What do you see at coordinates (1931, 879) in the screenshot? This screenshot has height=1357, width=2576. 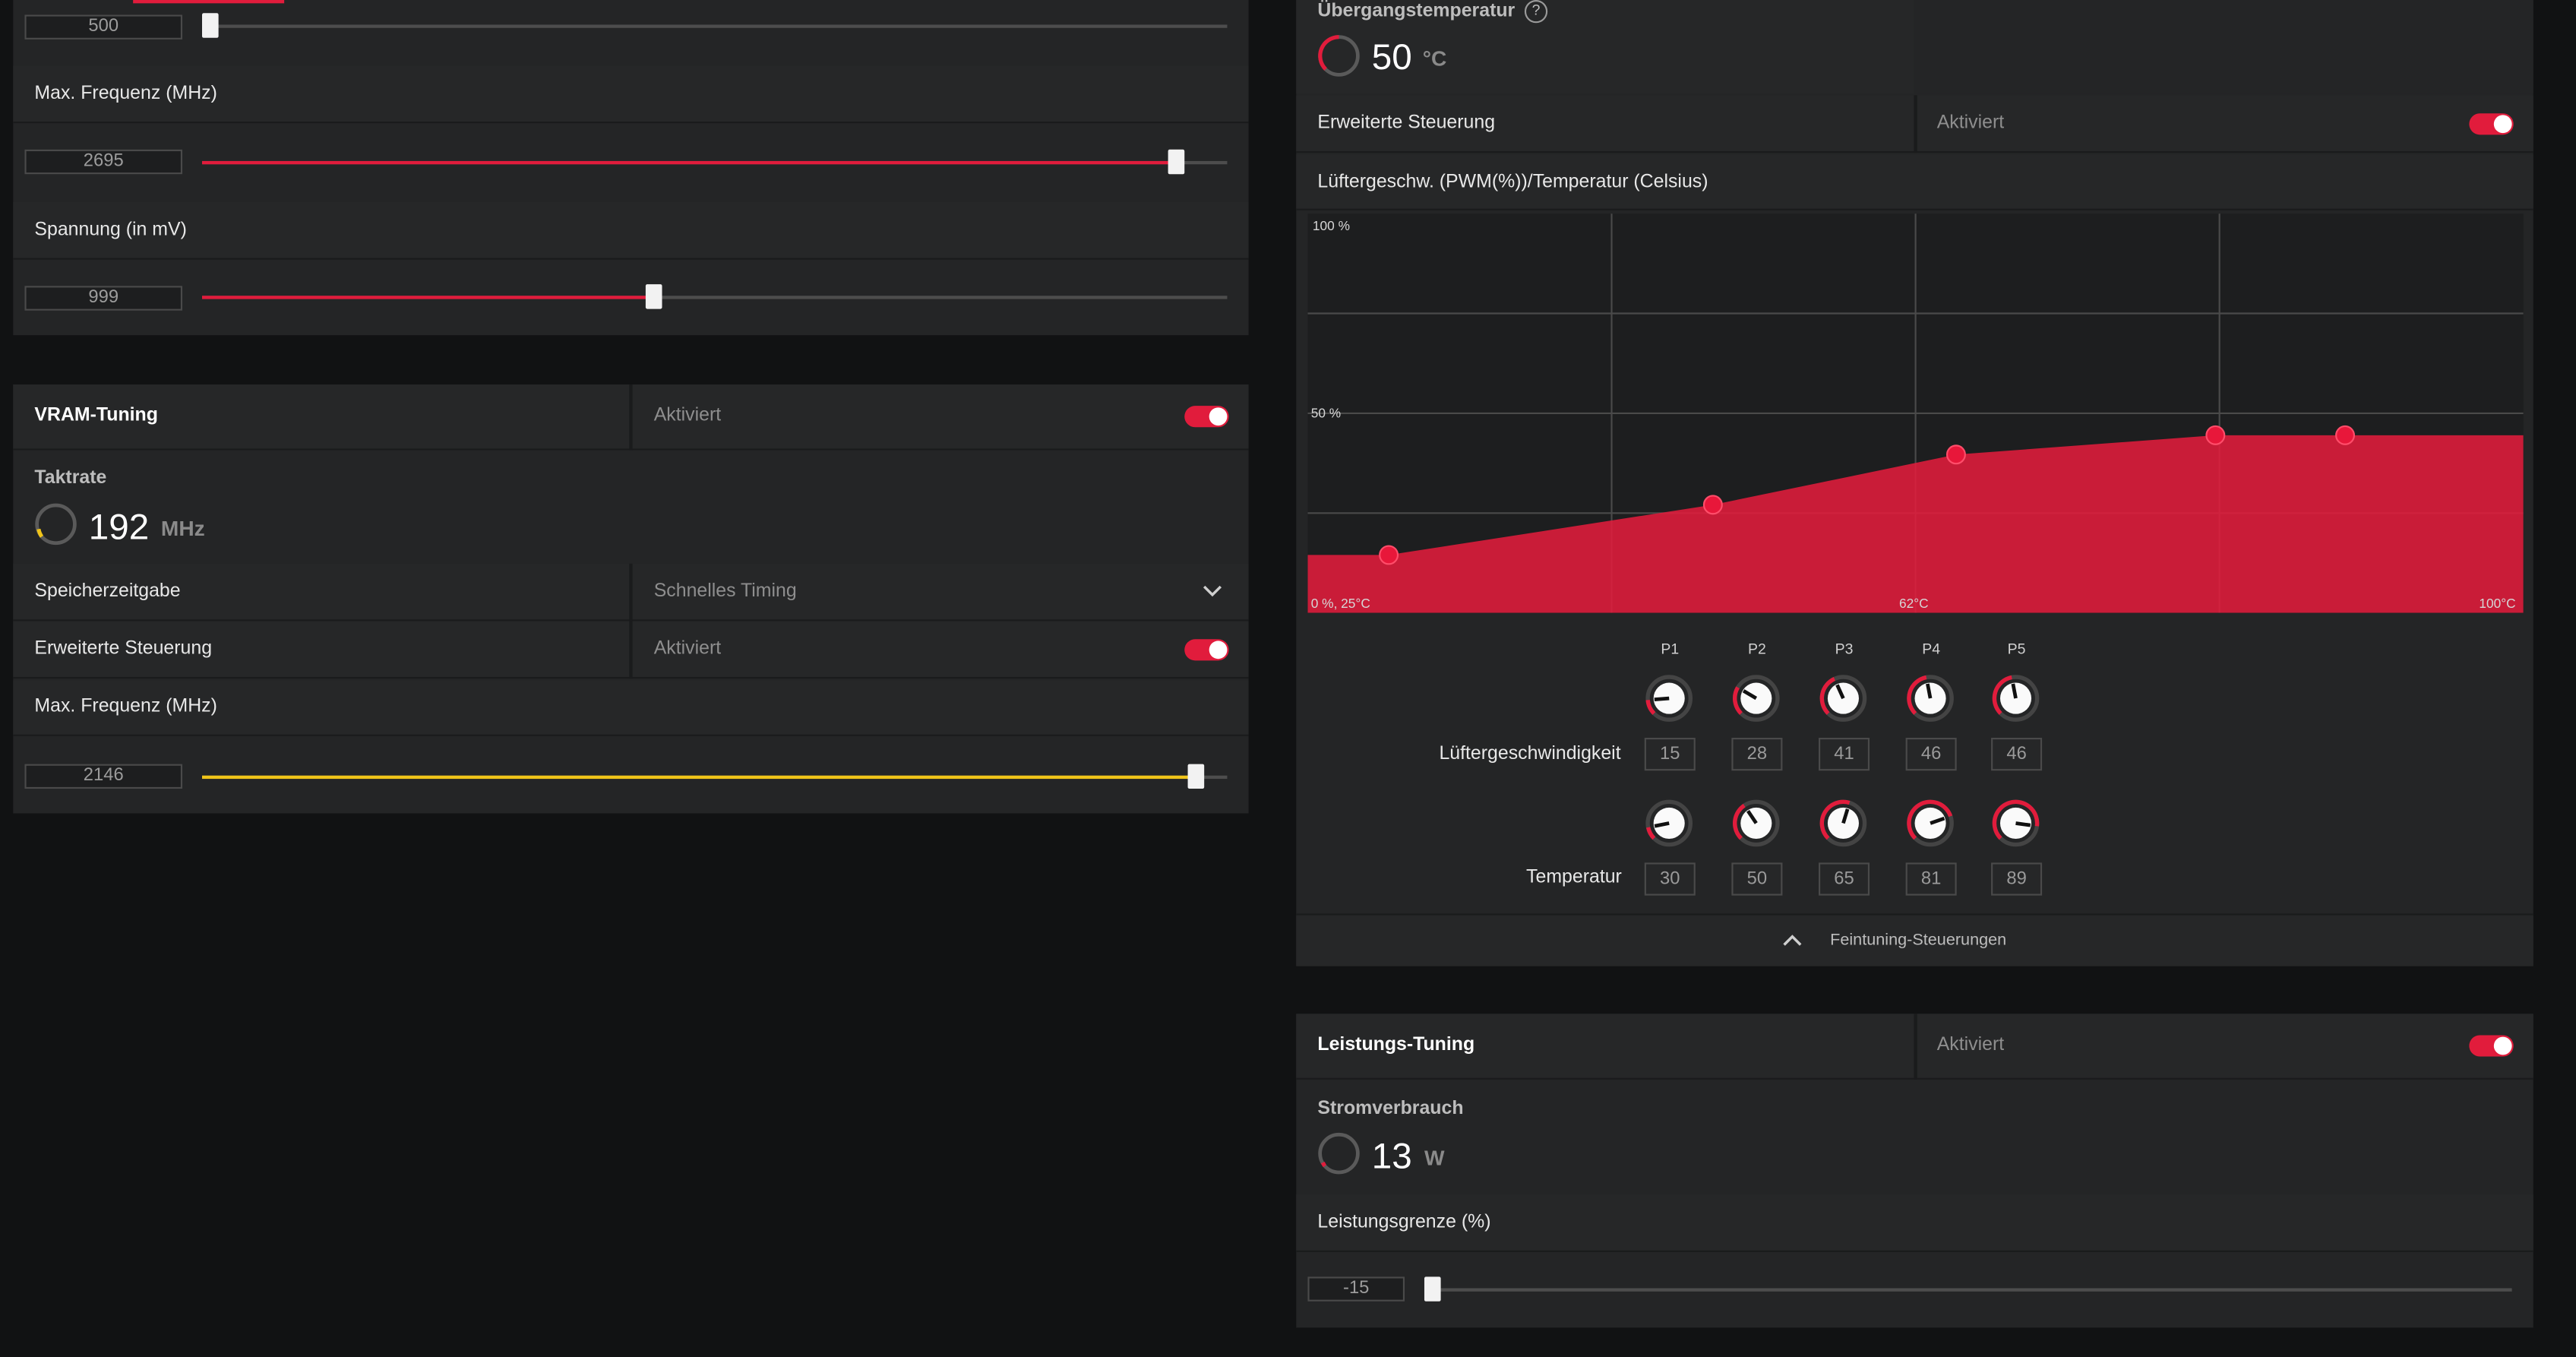 I see `temp-input-p4: 81` at bounding box center [1931, 879].